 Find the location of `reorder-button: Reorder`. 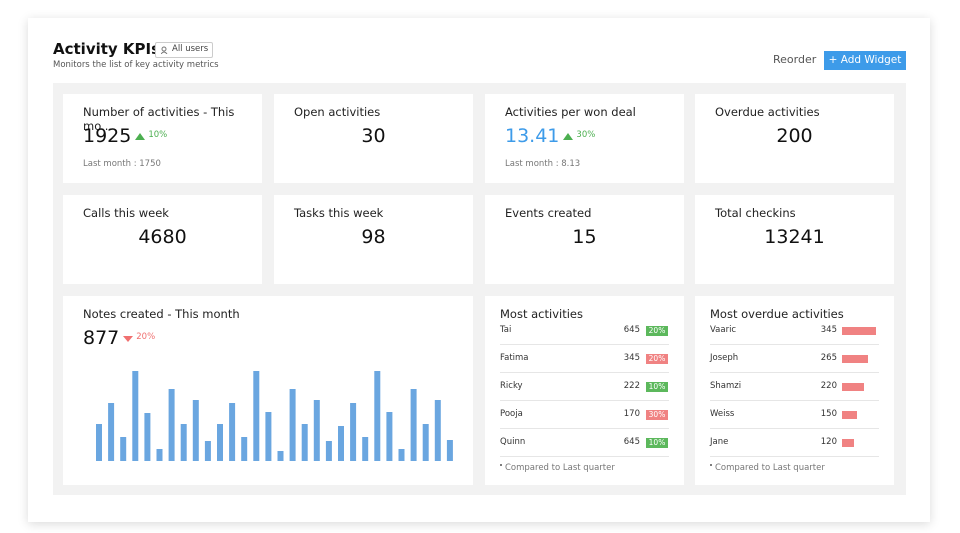

reorder-button: Reorder is located at coordinates (795, 59).